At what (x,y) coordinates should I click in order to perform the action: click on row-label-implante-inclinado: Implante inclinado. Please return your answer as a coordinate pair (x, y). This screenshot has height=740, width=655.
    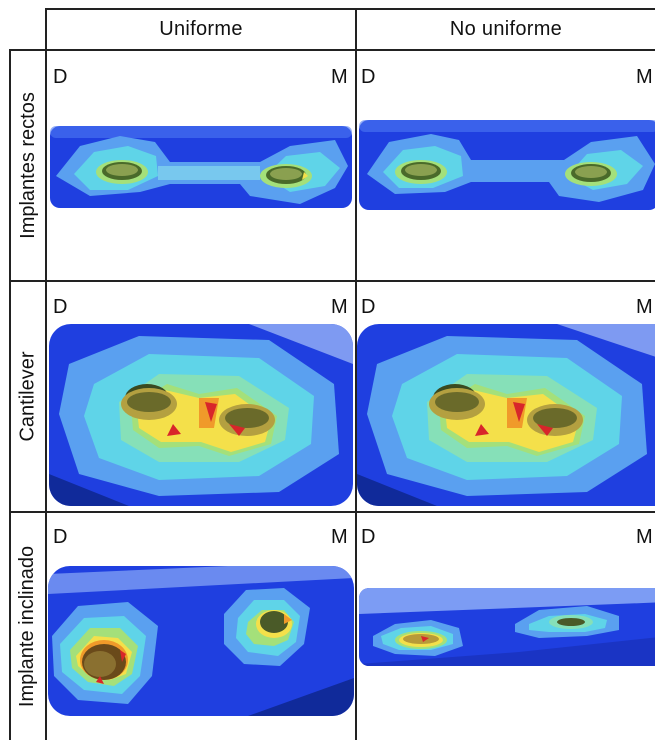
    Looking at the image, I should click on (27, 626).